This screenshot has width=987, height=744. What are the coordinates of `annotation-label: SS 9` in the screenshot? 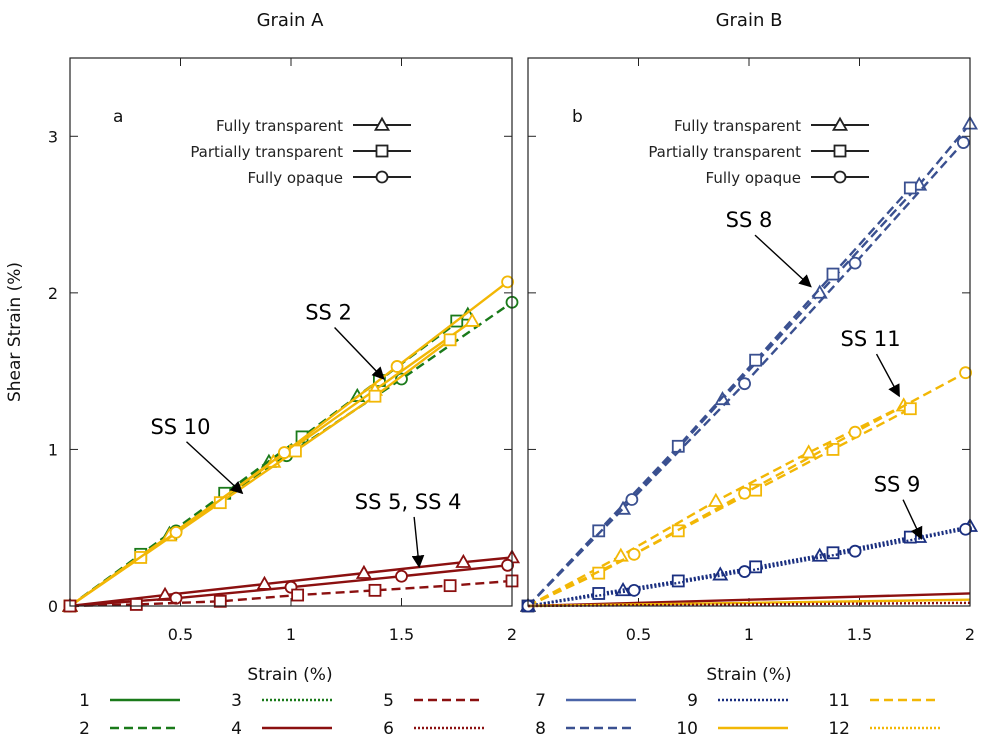 It's located at (897, 485).